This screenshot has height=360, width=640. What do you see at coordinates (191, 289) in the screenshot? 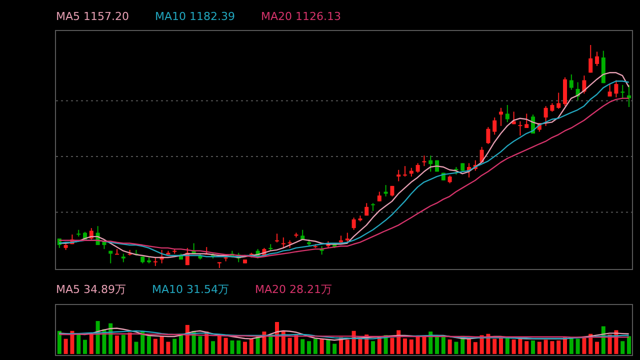
I see `text: MA10 31.54万` at bounding box center [191, 289].